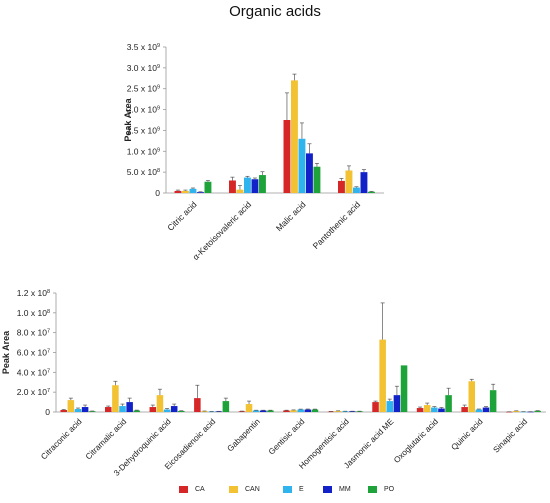  I want to click on bottom-bar-oxoglutaric-acid-mm, so click(441, 410).